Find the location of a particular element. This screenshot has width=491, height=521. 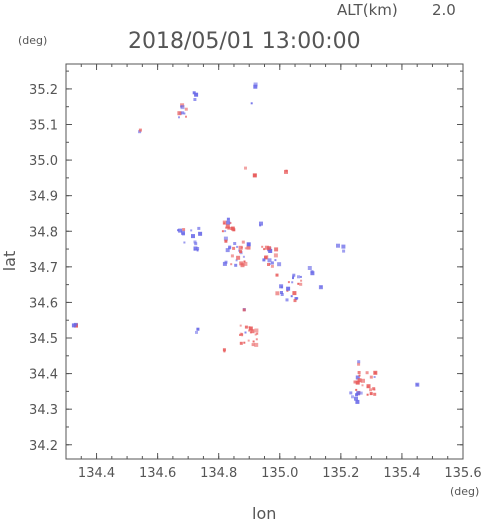

y-tick-label: 34.5 is located at coordinates (43, 339).